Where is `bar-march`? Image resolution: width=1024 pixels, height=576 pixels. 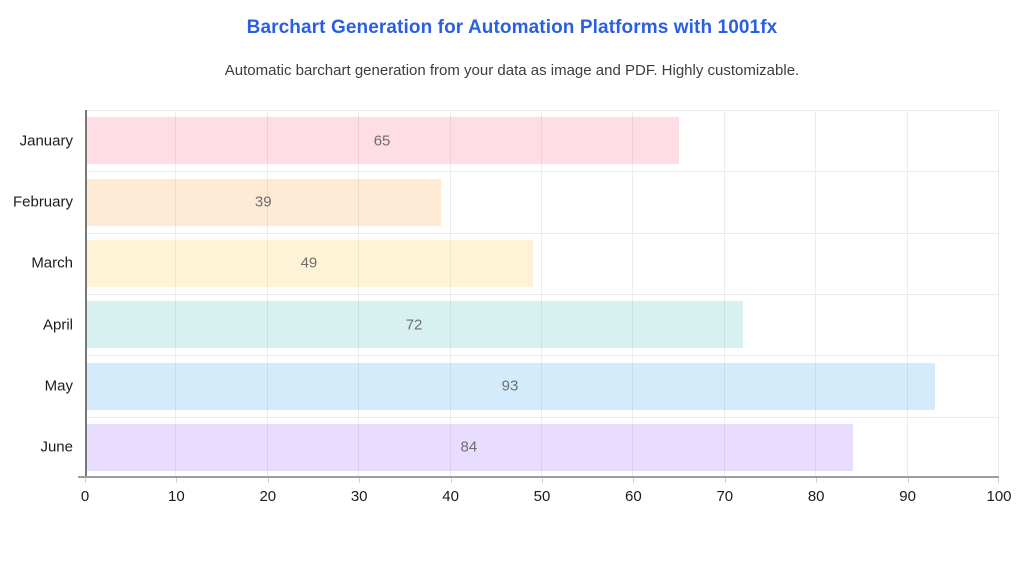
bar-march is located at coordinates (309, 263).